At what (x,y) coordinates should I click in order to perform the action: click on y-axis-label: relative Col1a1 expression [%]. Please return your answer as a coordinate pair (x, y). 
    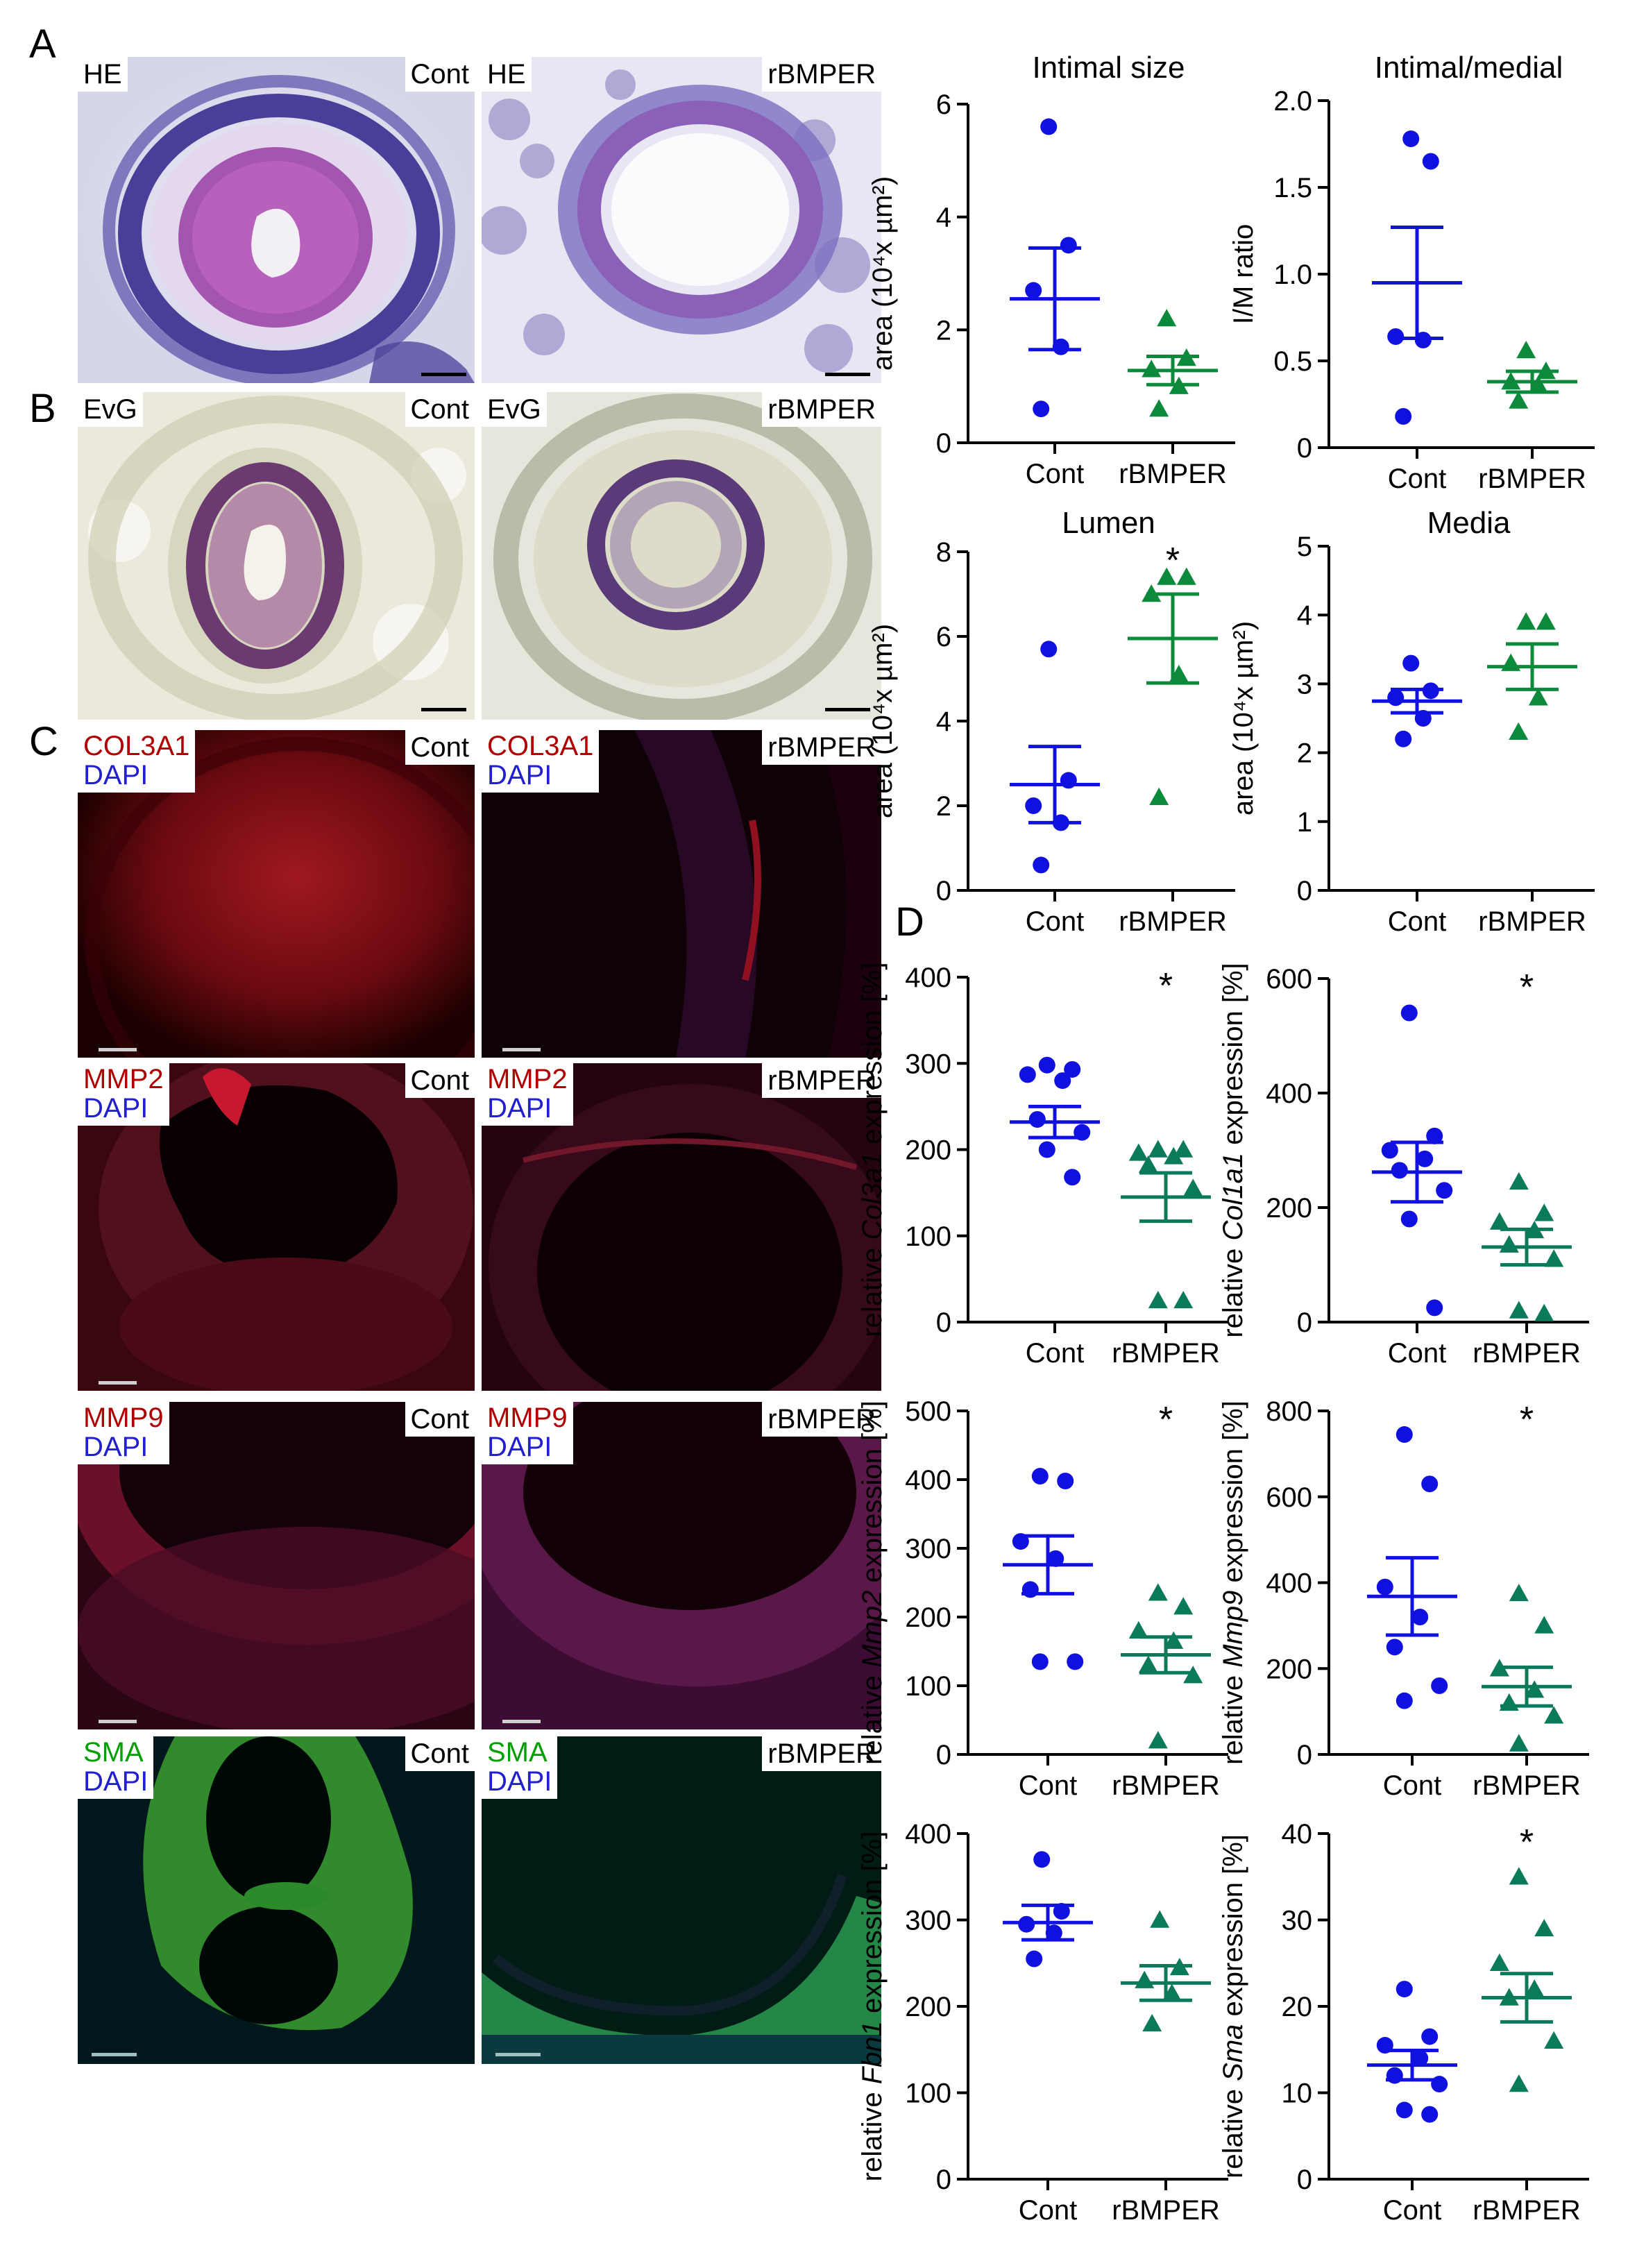
    Looking at the image, I should click on (1233, 1150).